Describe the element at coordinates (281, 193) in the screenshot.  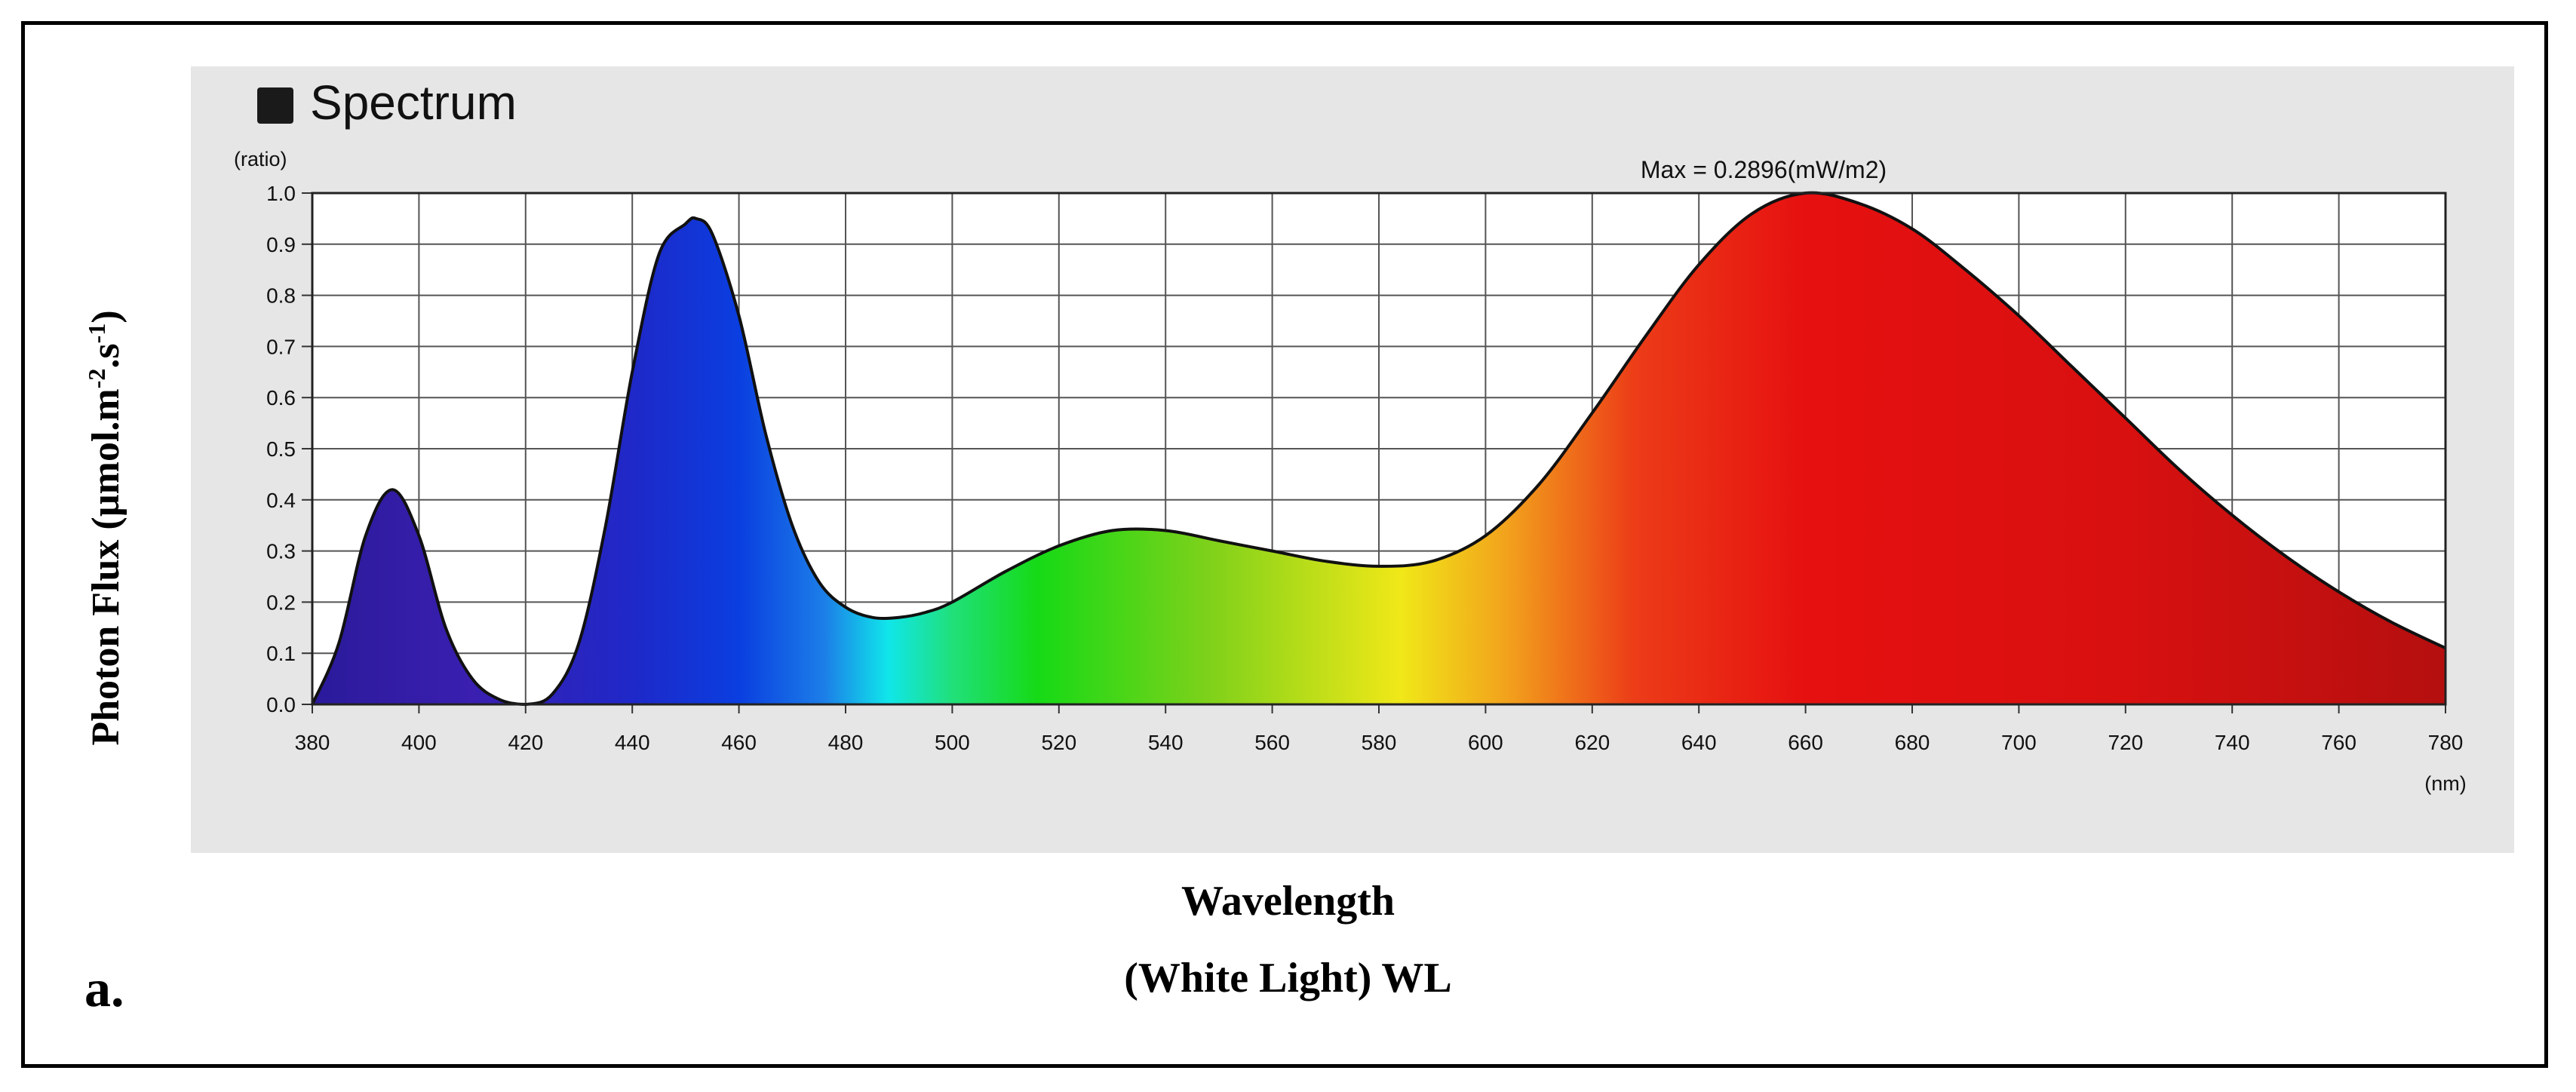
I see `y-tick-label: 1.0` at that location.